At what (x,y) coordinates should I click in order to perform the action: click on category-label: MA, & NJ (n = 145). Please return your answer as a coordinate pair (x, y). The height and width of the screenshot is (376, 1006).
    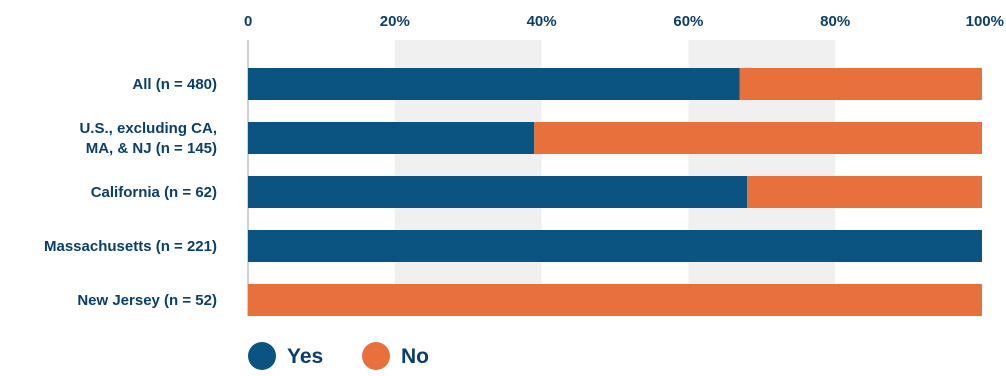
    Looking at the image, I should click on (151, 148).